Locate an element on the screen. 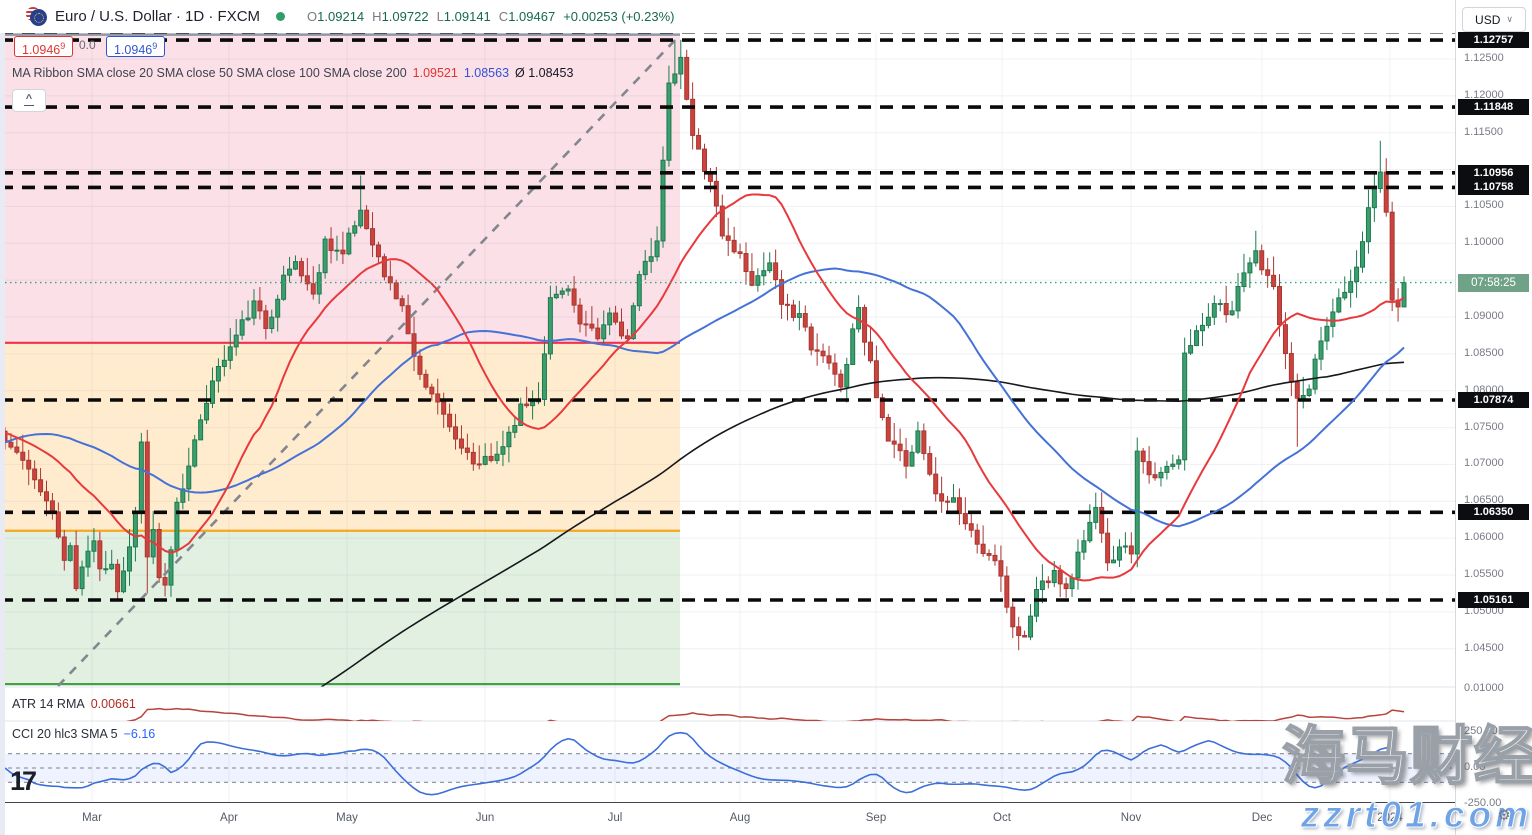 This screenshot has width=1532, height=835. time-axis-label: Jul is located at coordinates (615, 818).